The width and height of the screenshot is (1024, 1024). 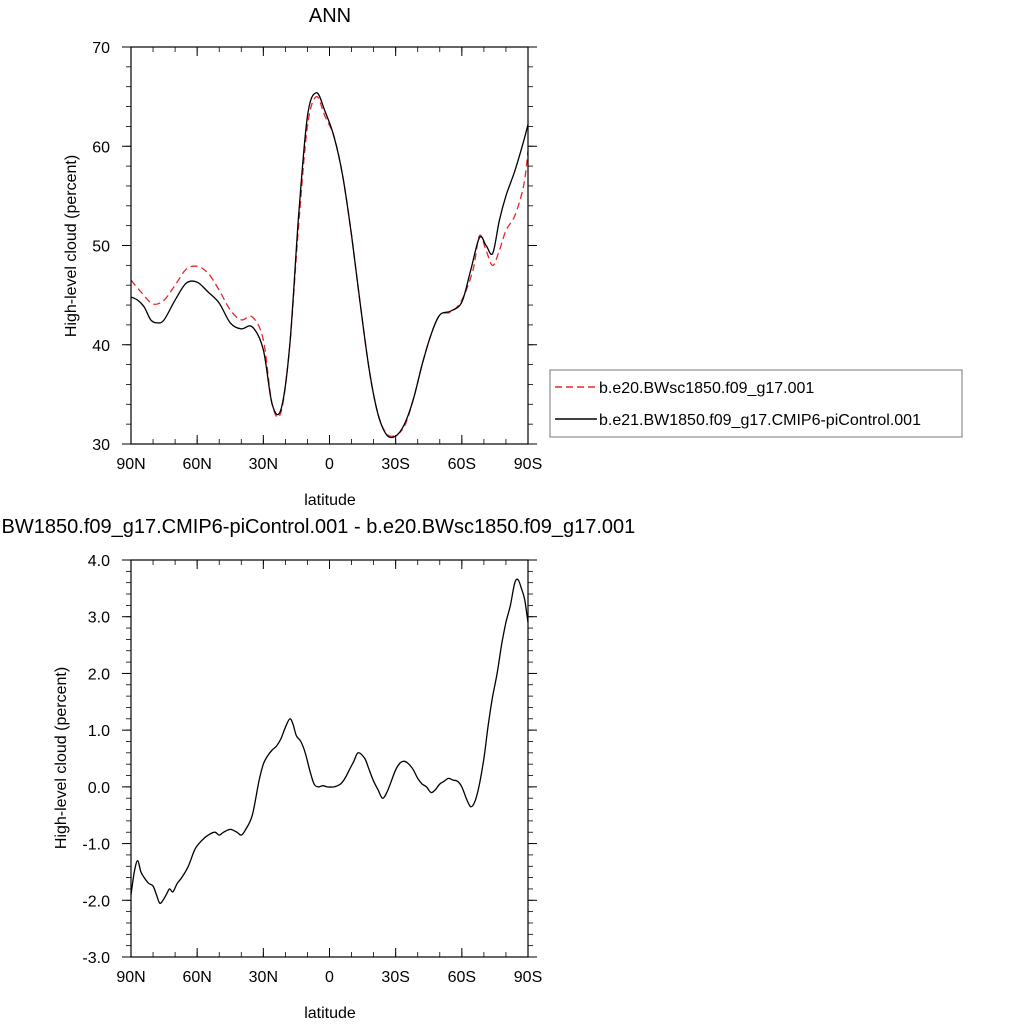 What do you see at coordinates (96, 958) in the screenshot?
I see `y-tick-label: -3.0` at bounding box center [96, 958].